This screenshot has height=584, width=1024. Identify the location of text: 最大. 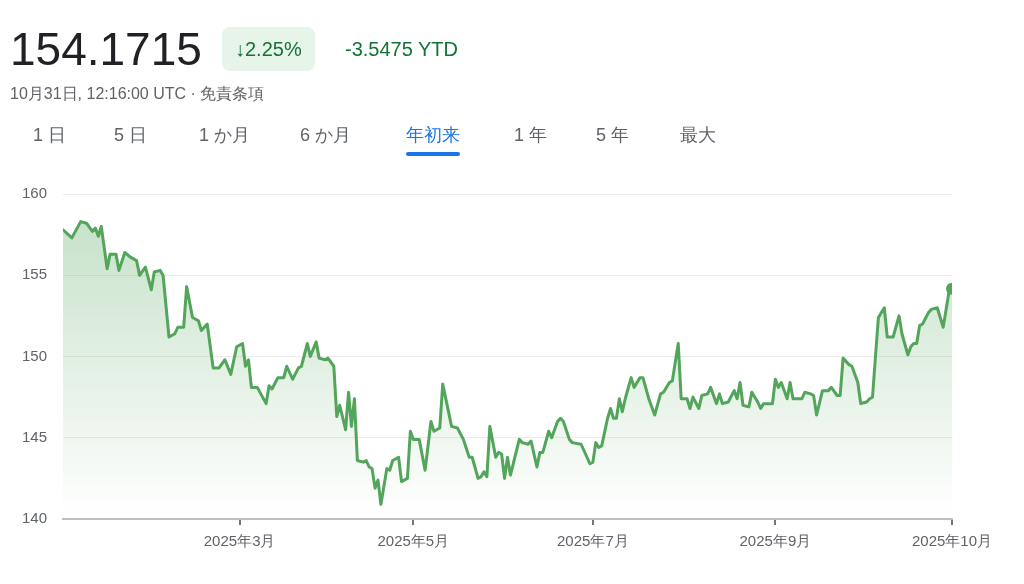
(698, 135).